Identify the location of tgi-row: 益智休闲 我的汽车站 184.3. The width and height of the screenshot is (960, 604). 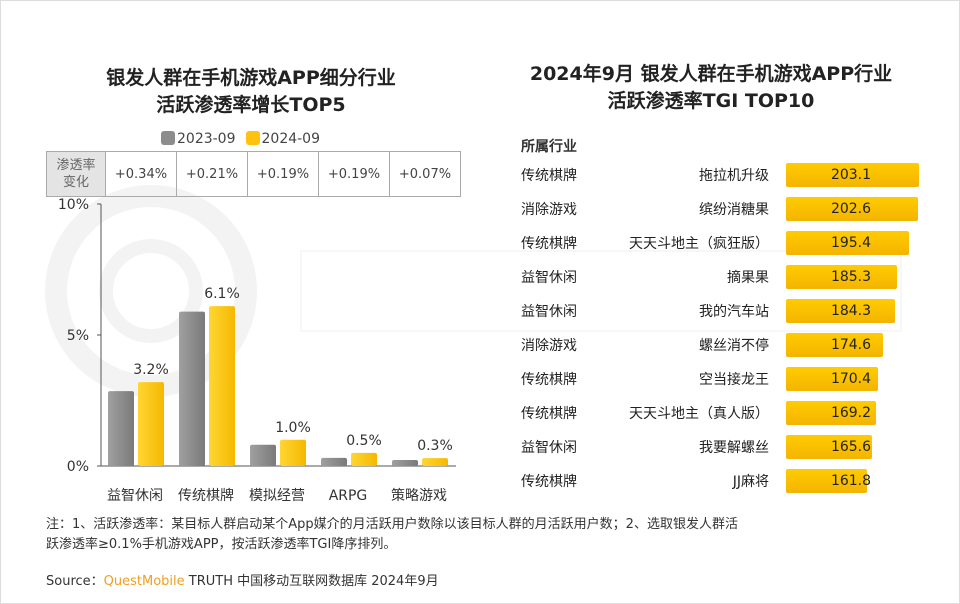
(731, 312).